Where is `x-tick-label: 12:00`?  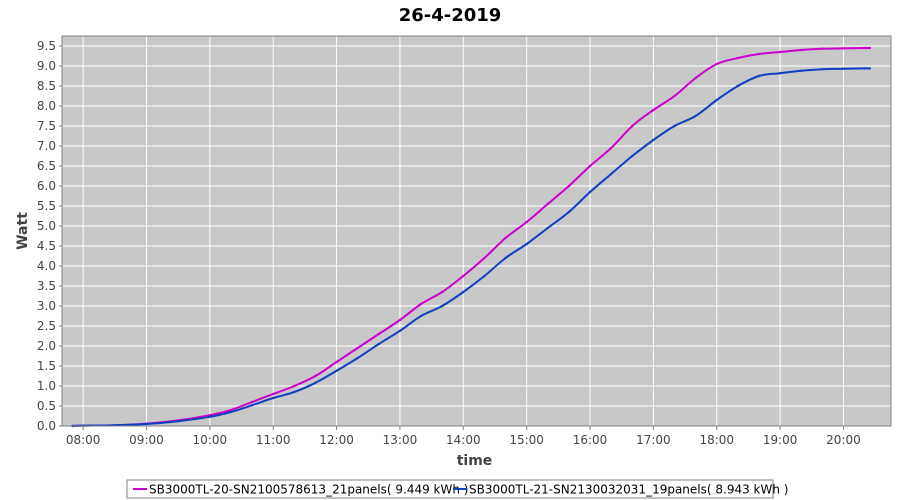
x-tick-label: 12:00 is located at coordinates (336, 440).